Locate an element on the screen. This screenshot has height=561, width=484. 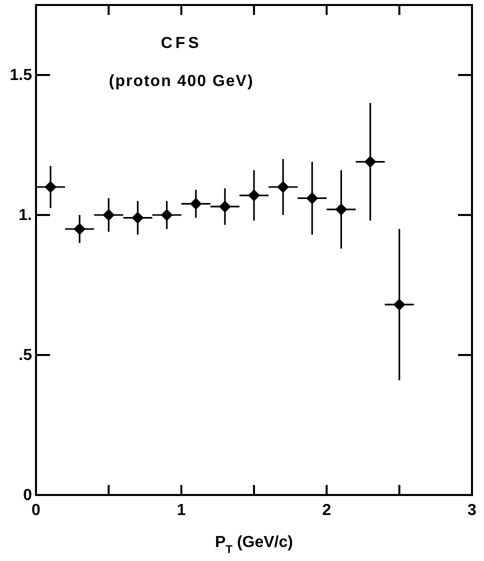
text: (proton 400 GeV) is located at coordinates (181, 81).